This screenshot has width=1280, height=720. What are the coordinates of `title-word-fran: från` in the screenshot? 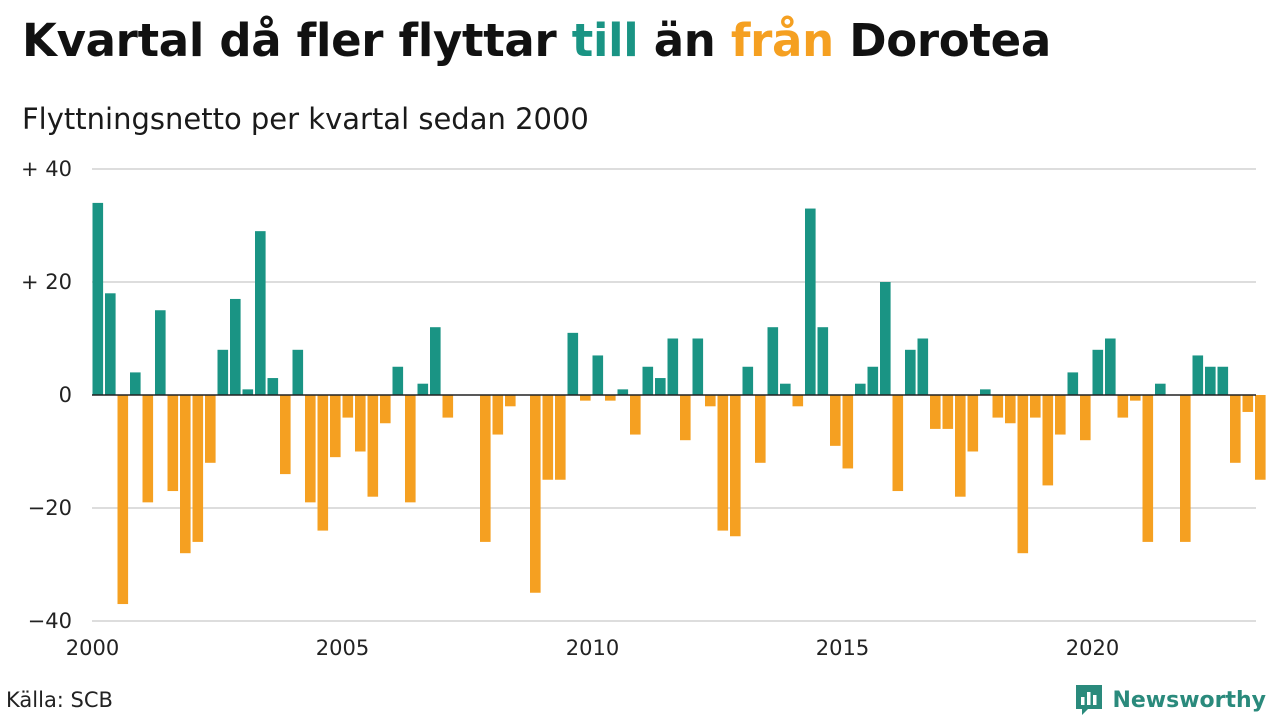 It's located at (782, 40).